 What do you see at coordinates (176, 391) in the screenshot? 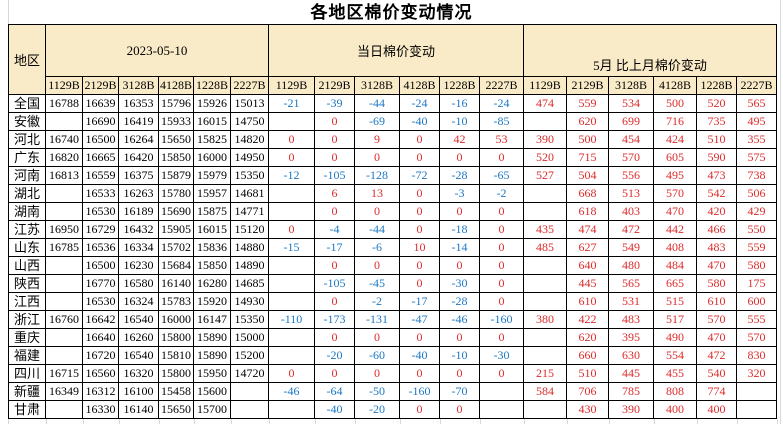
I see `prices-cell: 15458` at bounding box center [176, 391].